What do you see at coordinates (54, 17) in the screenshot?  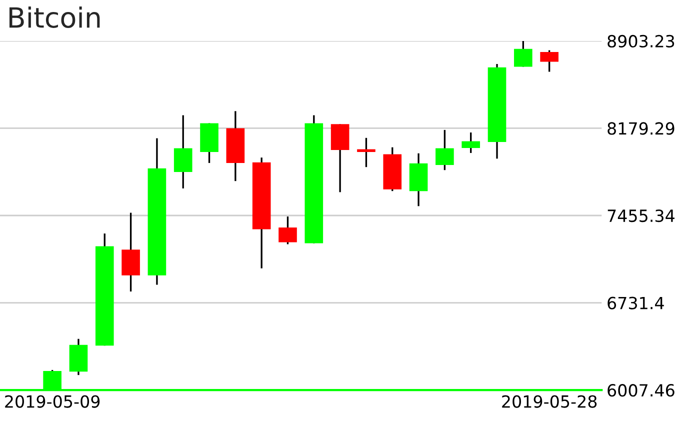 I see `chart-title: Bitcoin` at bounding box center [54, 17].